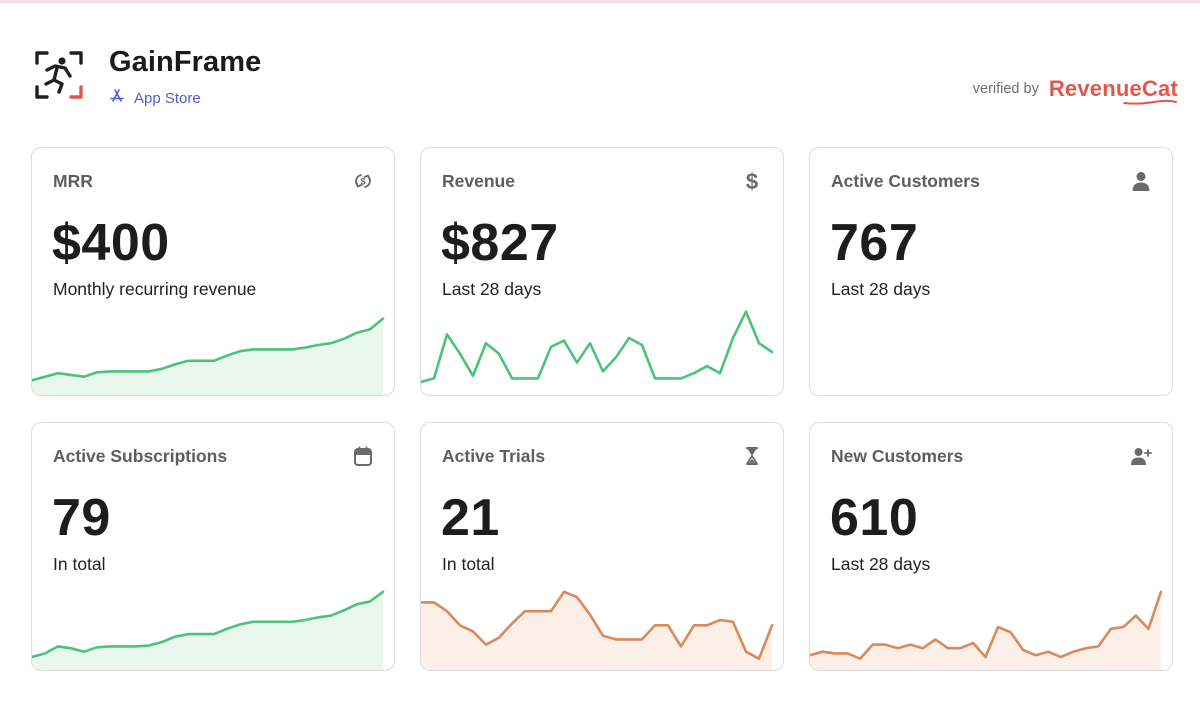  I want to click on card-value: $827, so click(500, 243).